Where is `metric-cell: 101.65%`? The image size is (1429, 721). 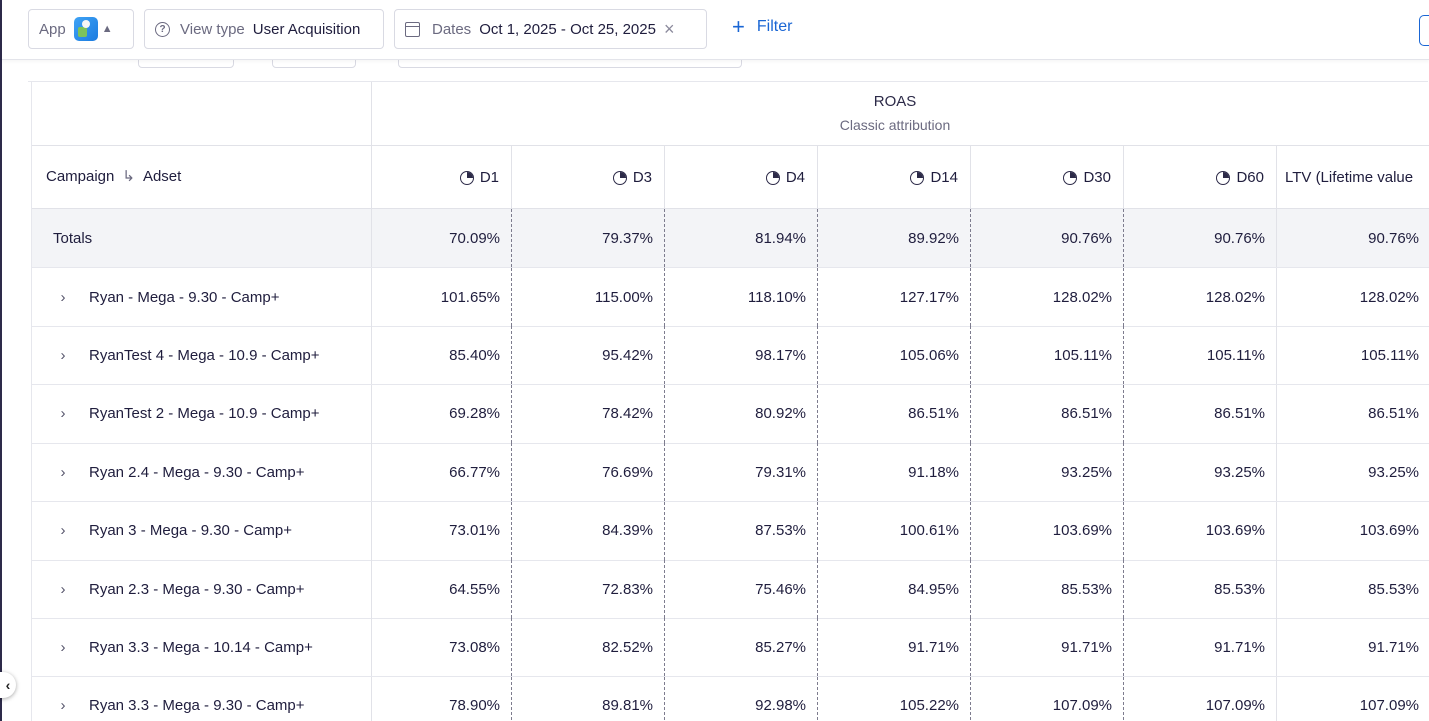 metric-cell: 101.65% is located at coordinates (441, 297).